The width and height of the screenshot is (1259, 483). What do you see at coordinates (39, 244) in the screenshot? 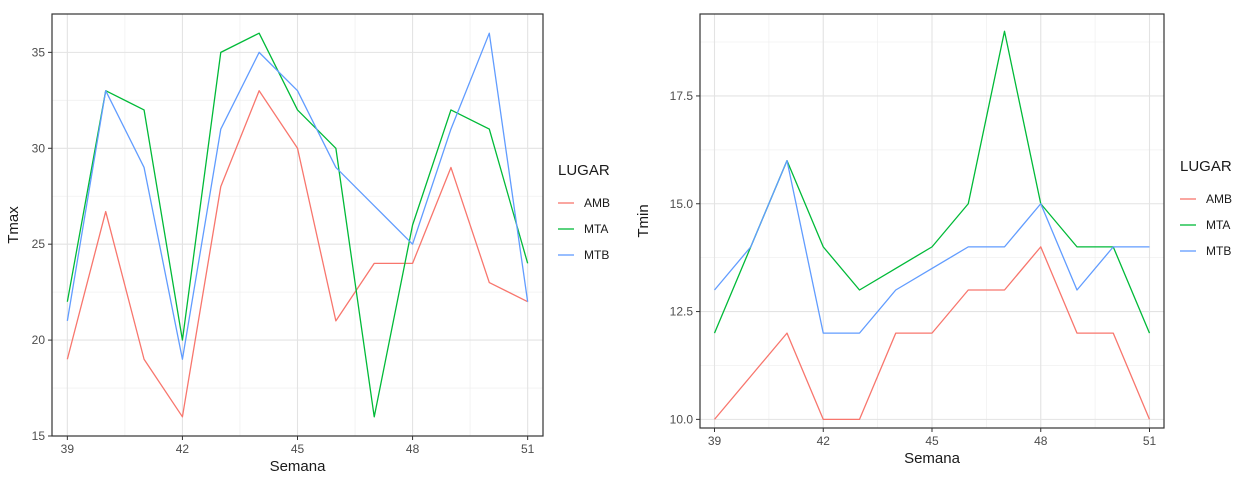
I see `y-tick-label: 25` at bounding box center [39, 244].